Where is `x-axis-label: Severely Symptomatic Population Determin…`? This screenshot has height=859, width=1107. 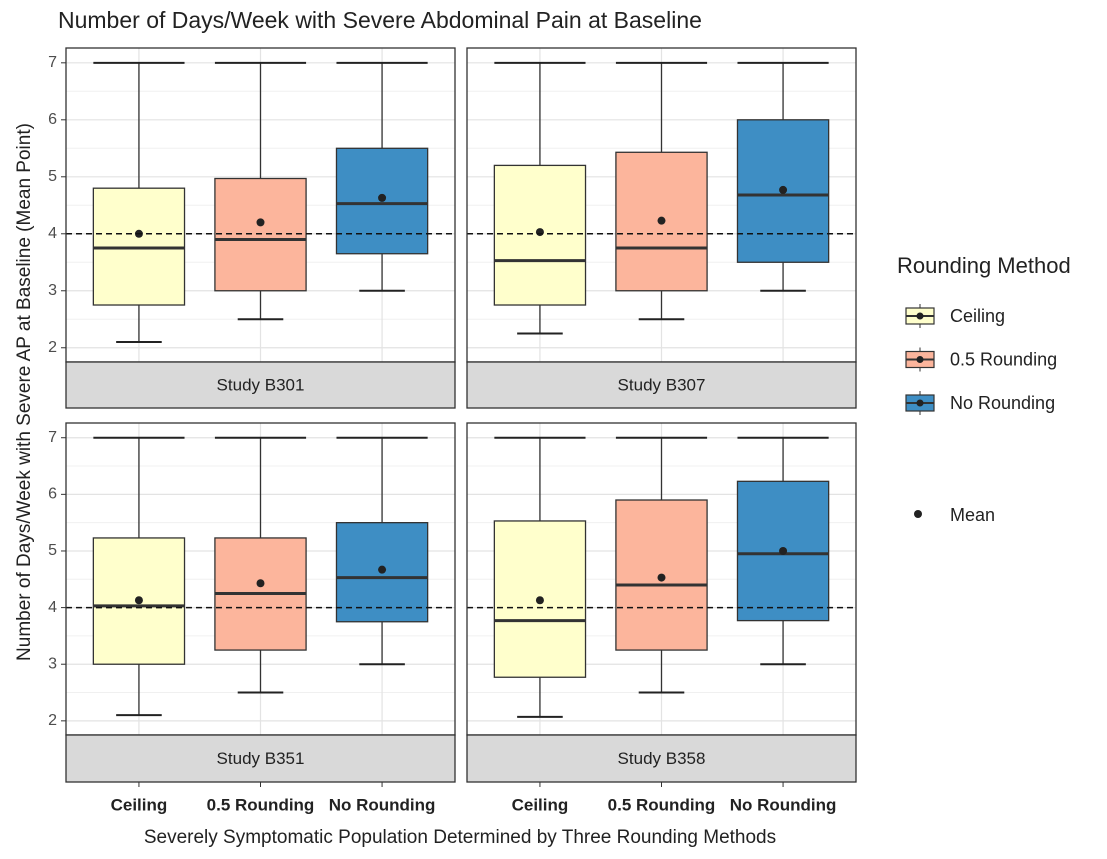 x-axis-label: Severely Symptomatic Population Determin… is located at coordinates (460, 837).